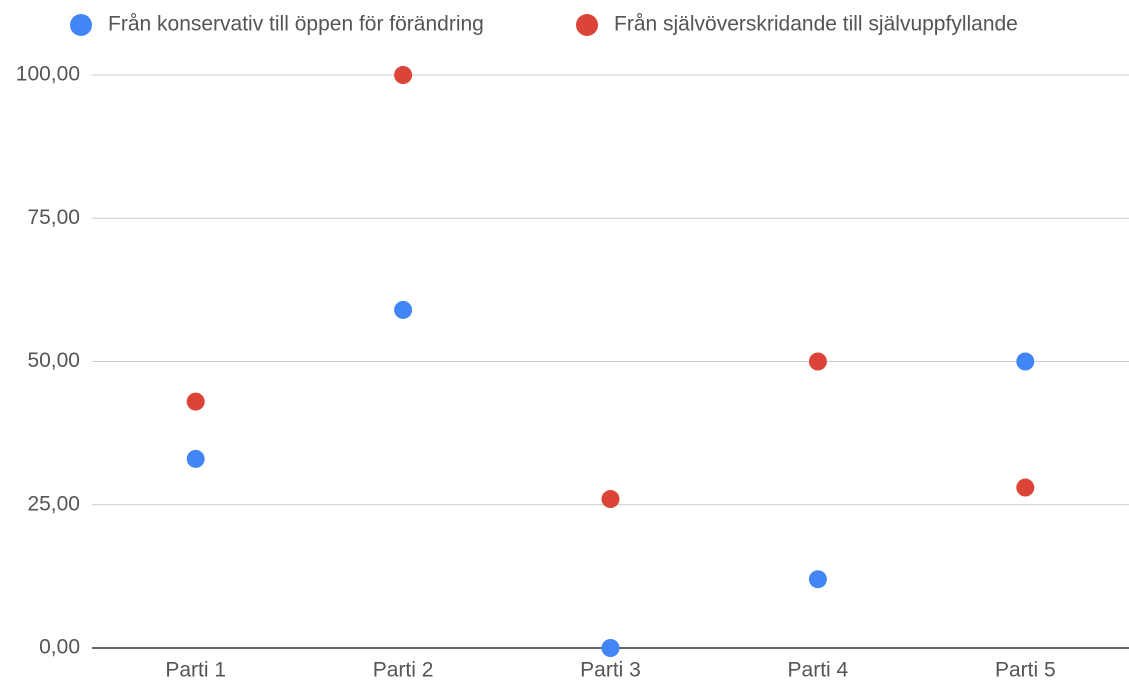  What do you see at coordinates (53, 503) in the screenshot?
I see `y-tick-label: 25,00` at bounding box center [53, 503].